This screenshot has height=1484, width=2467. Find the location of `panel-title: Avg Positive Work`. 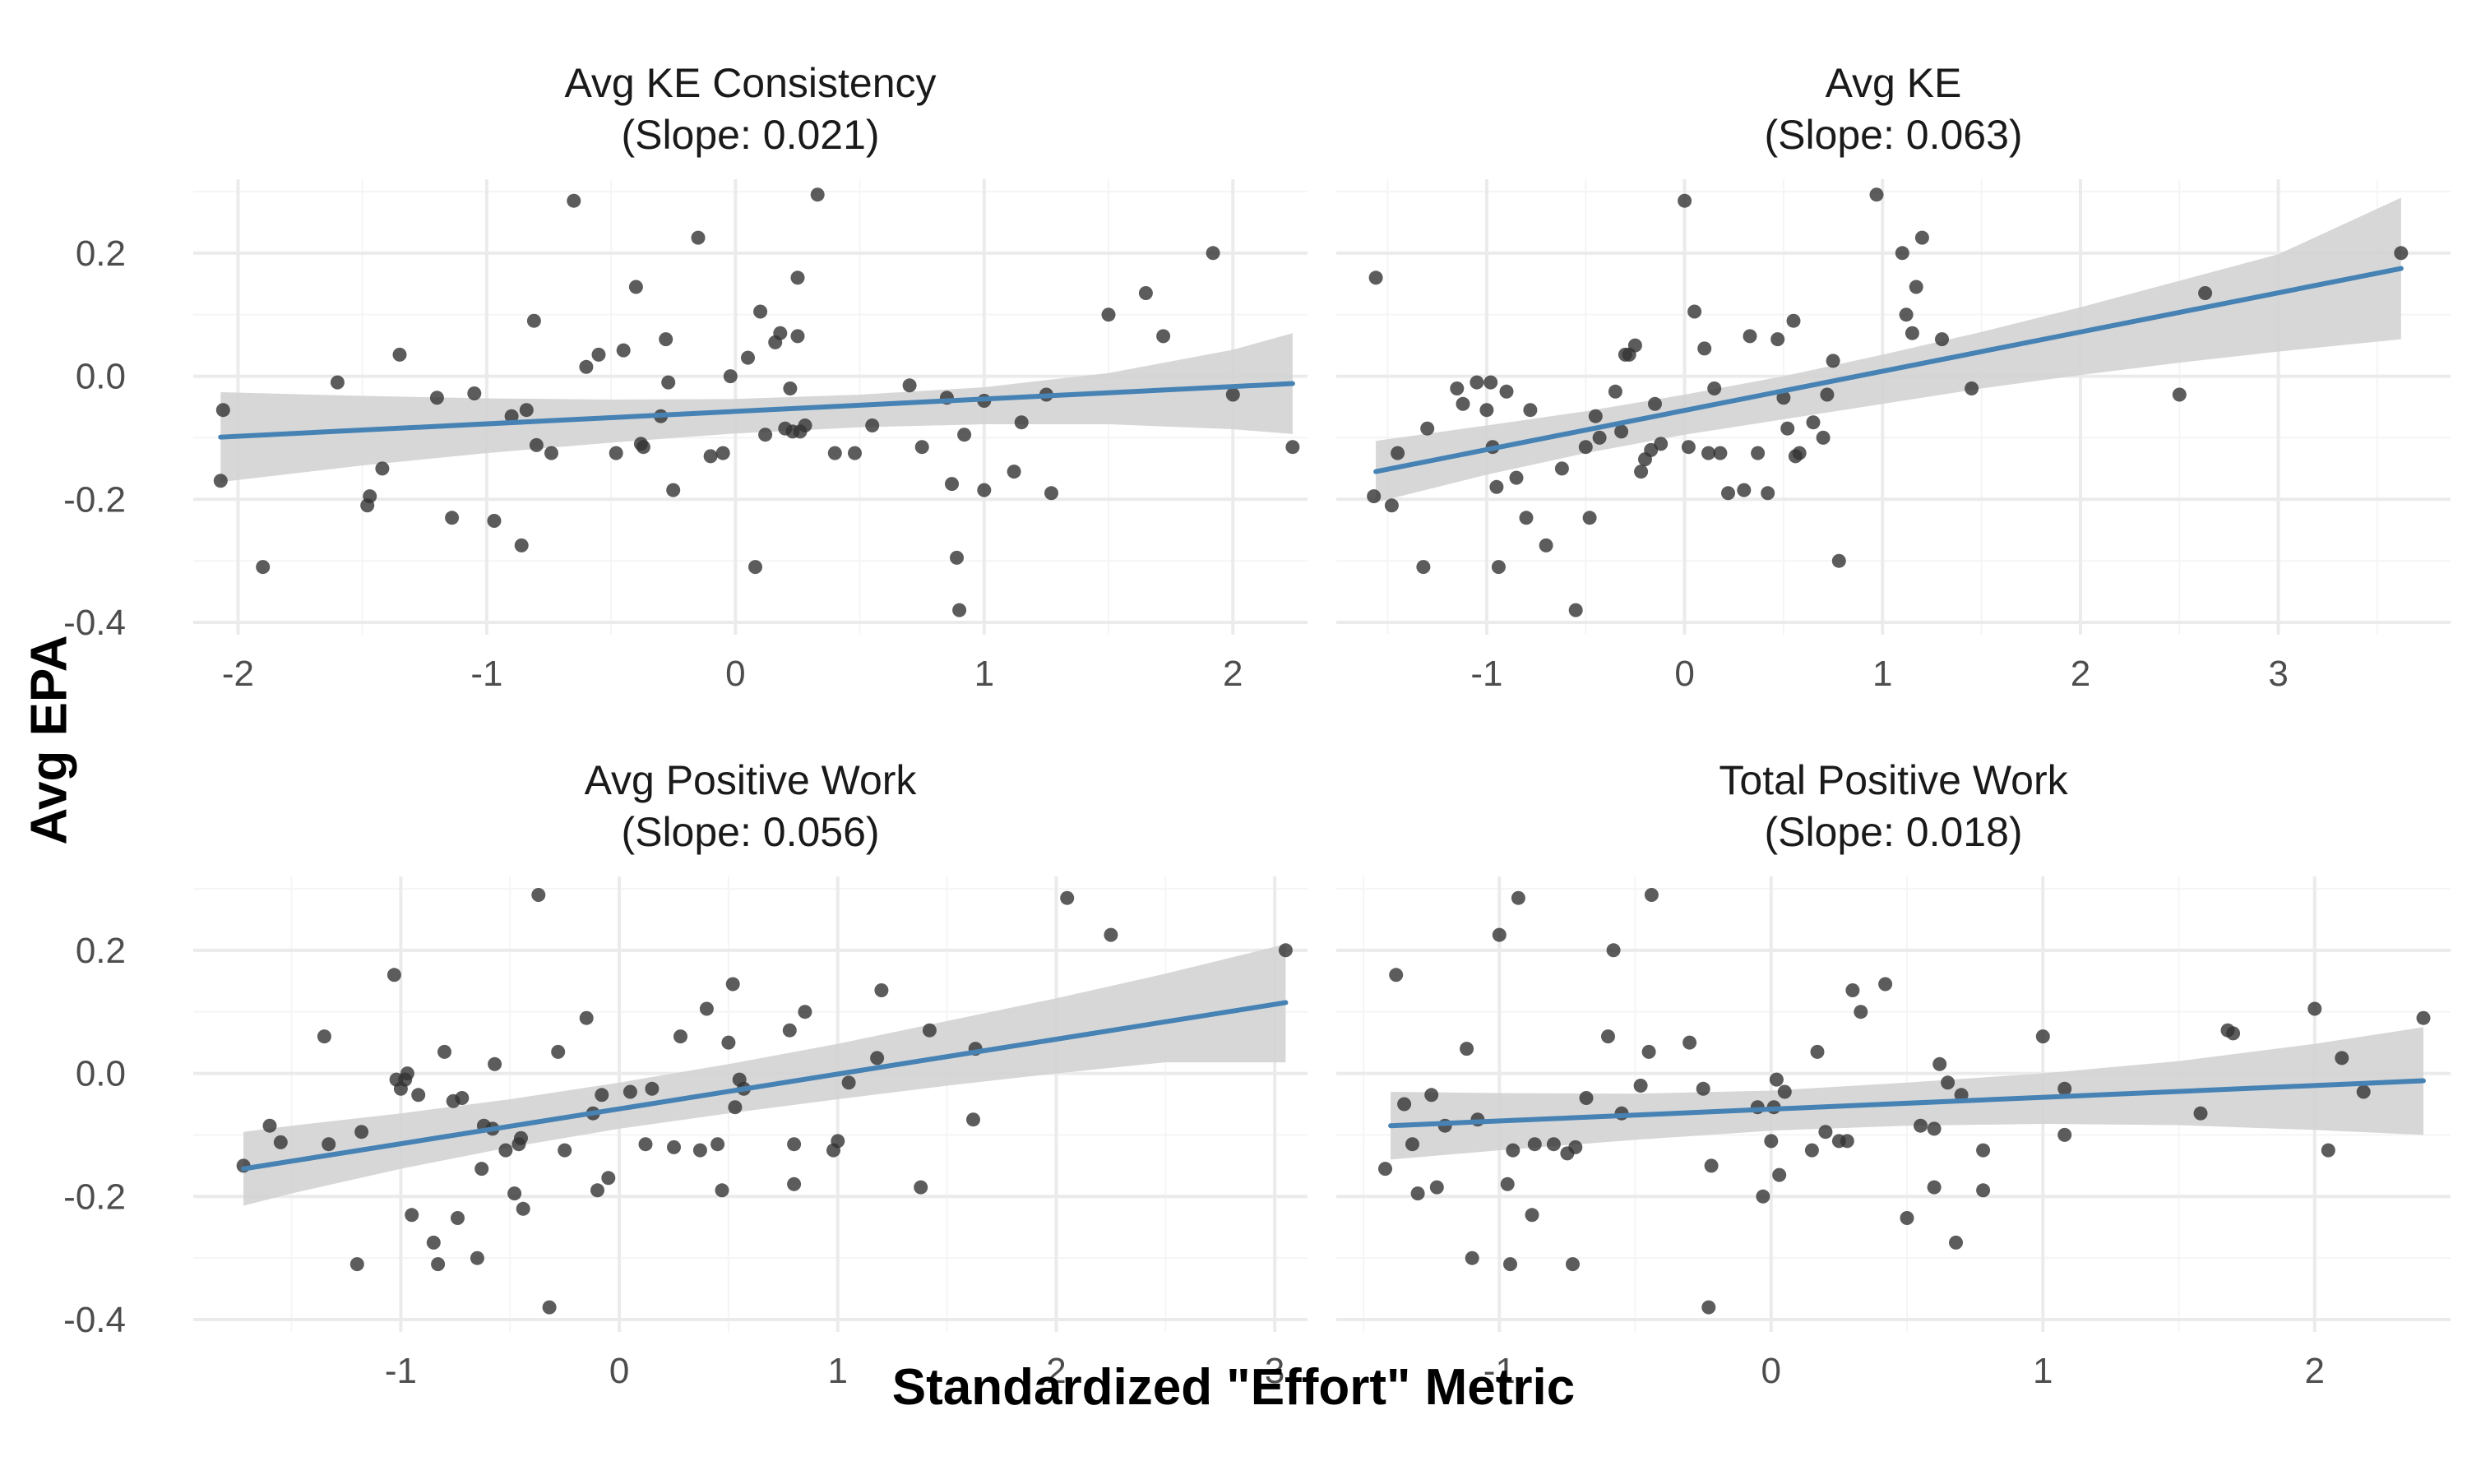

panel-title: Avg Positive Work is located at coordinates (751, 780).